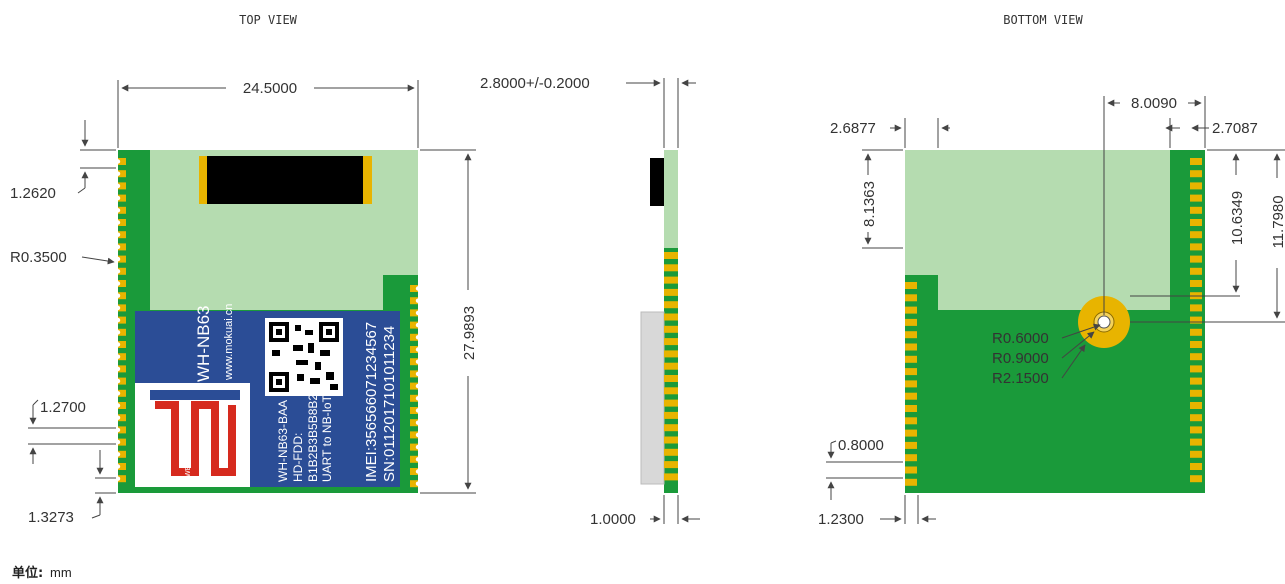 This screenshot has height=584, width=1285. What do you see at coordinates (38, 257) in the screenshot?
I see `dim-radius: R0.3500` at bounding box center [38, 257].